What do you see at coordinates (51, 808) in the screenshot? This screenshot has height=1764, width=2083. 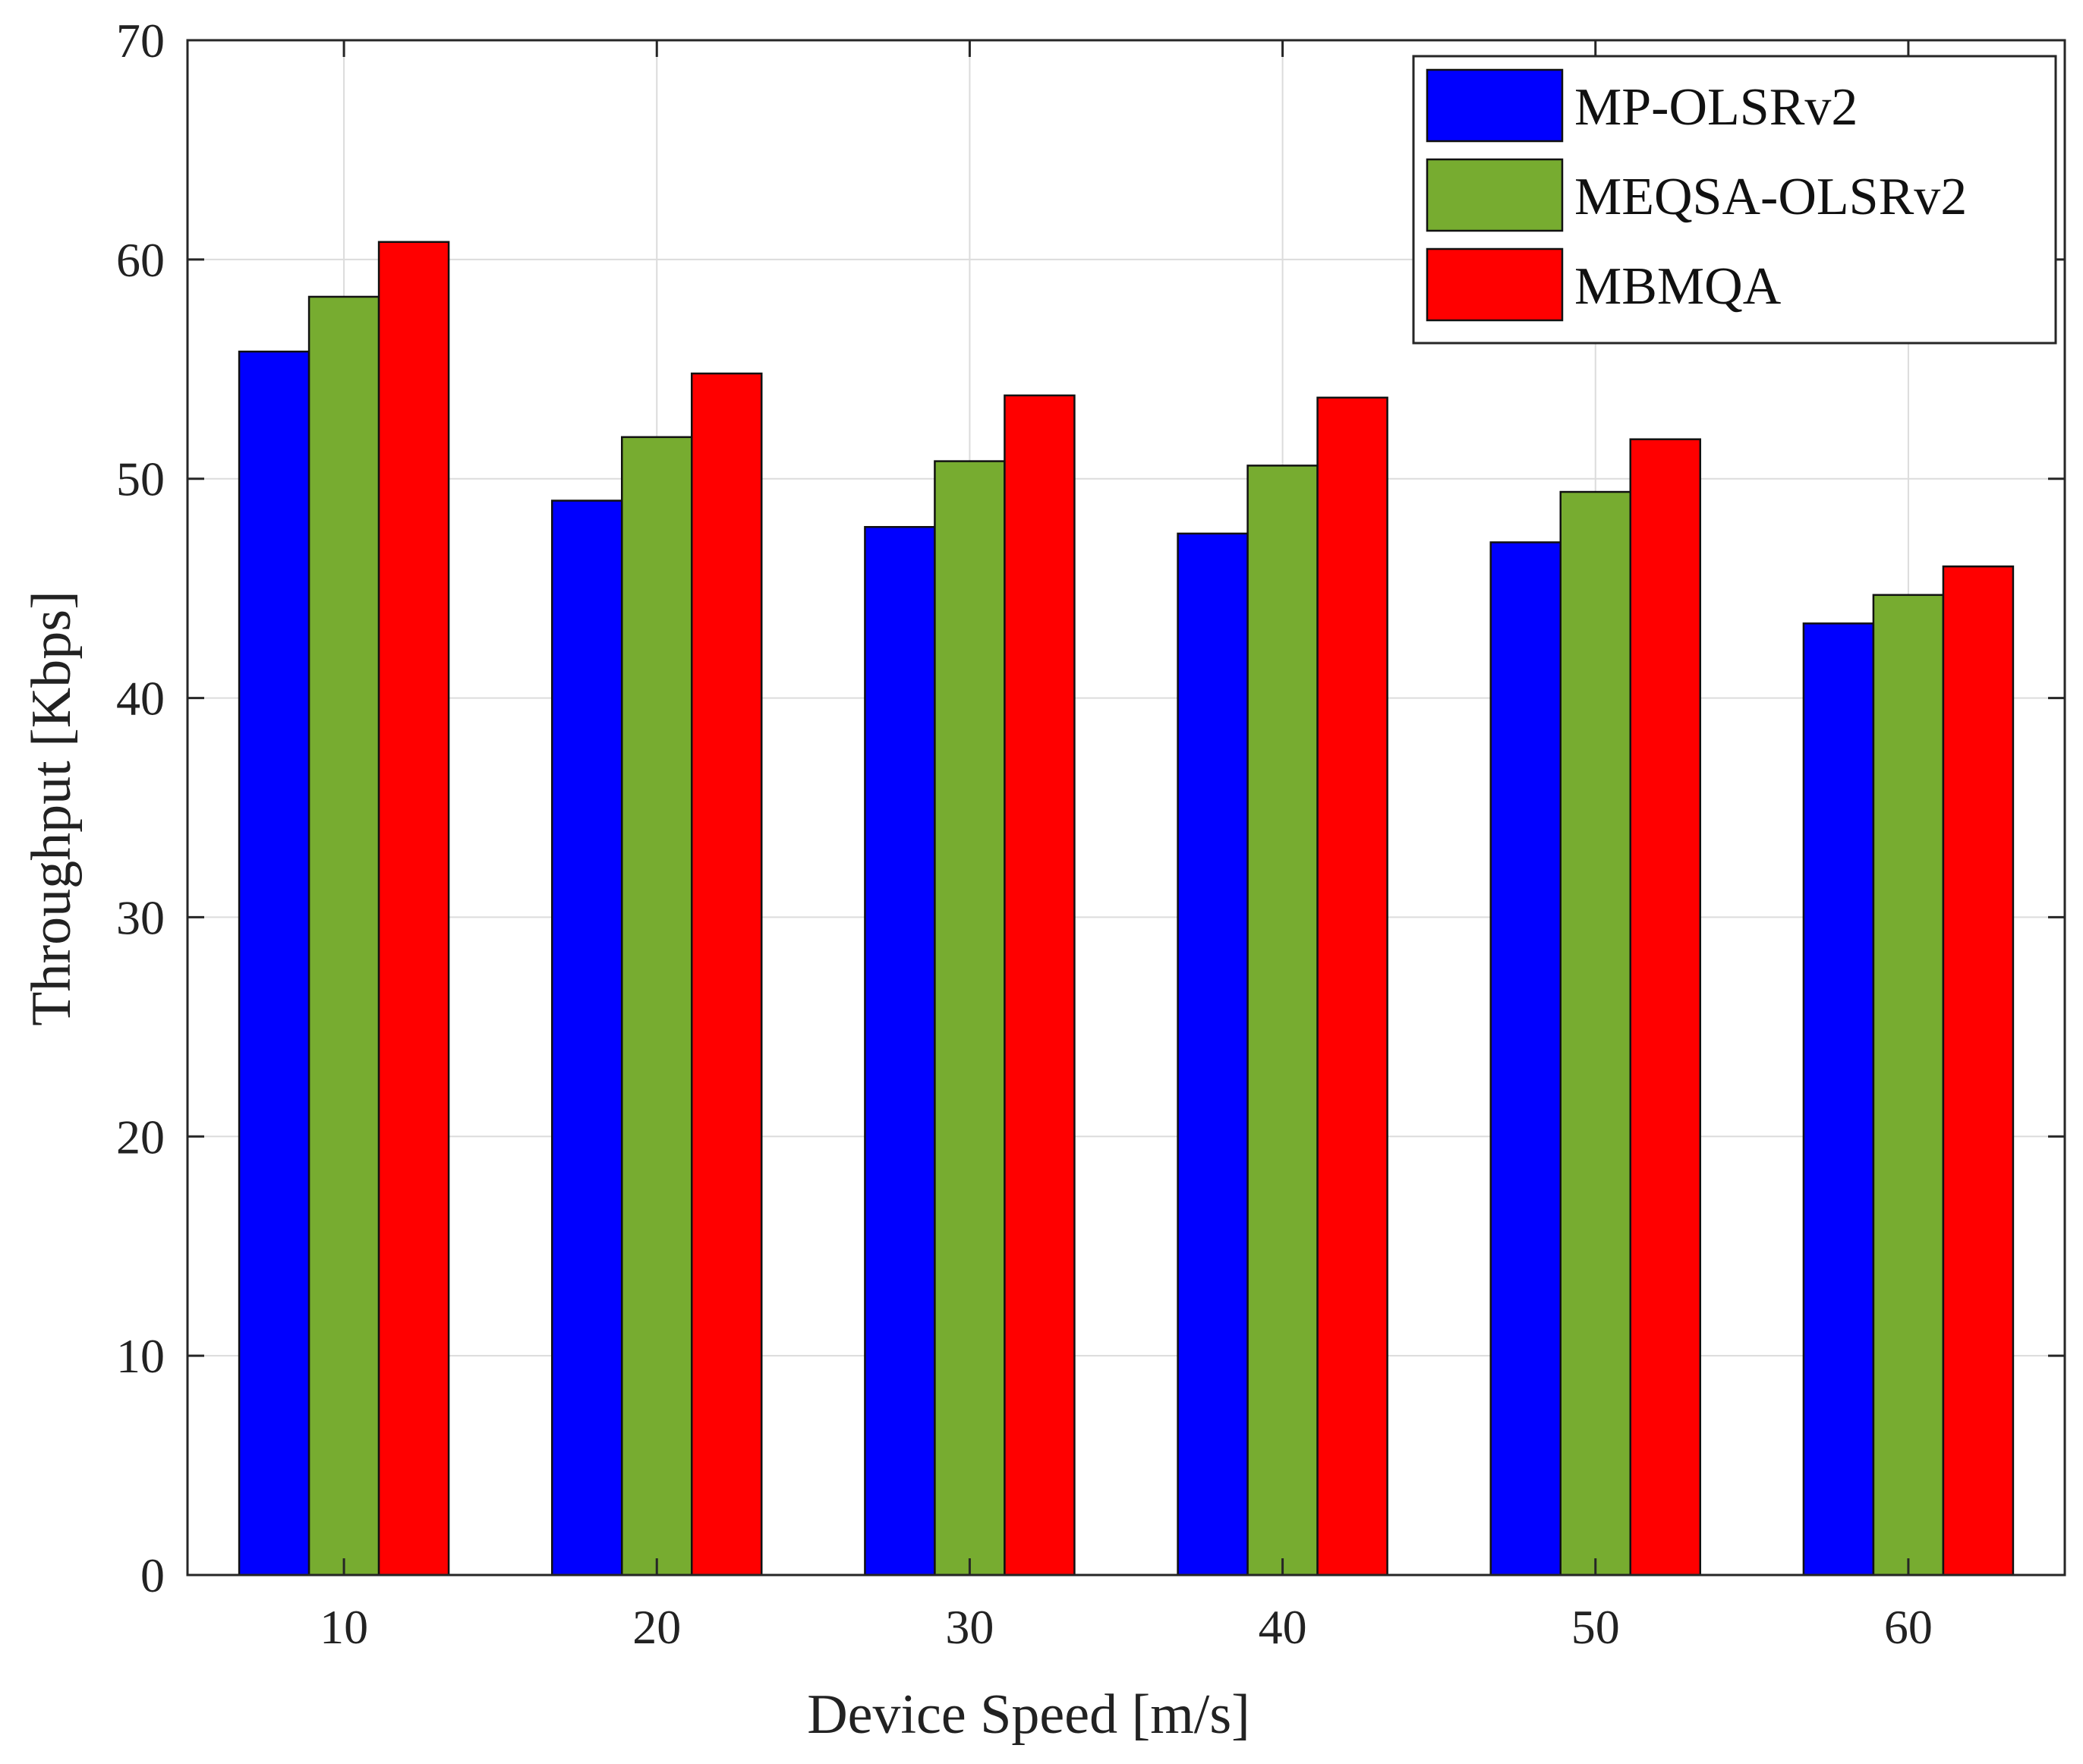 I see `y-axis-title: Throughput [Kbps]` at bounding box center [51, 808].